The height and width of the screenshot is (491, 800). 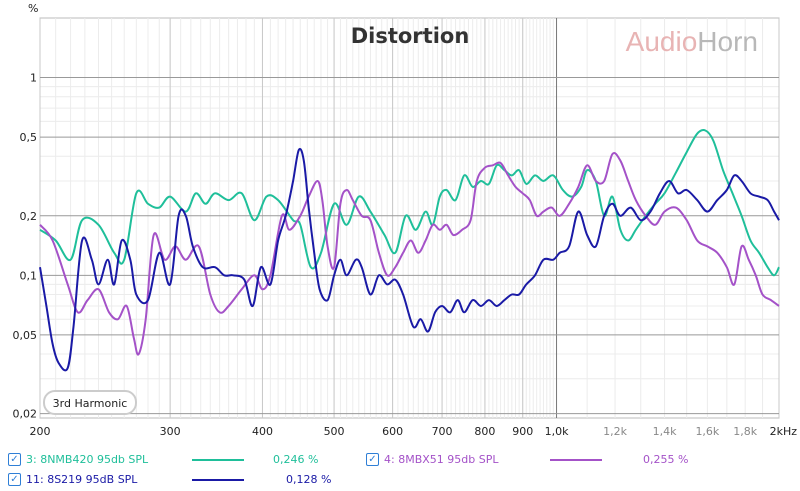 What do you see at coordinates (29, 275) in the screenshot?
I see `y-tick-label: 0,1` at bounding box center [29, 275].